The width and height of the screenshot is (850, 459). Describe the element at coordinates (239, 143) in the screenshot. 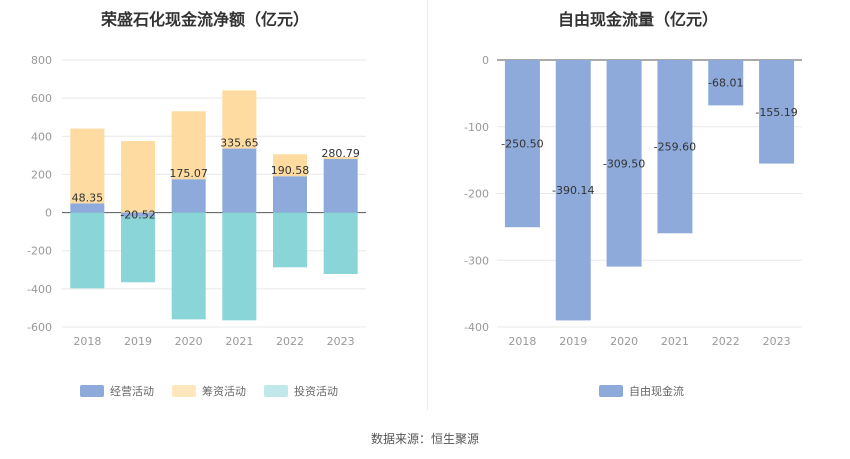

I see `data-label: 335.65` at that location.